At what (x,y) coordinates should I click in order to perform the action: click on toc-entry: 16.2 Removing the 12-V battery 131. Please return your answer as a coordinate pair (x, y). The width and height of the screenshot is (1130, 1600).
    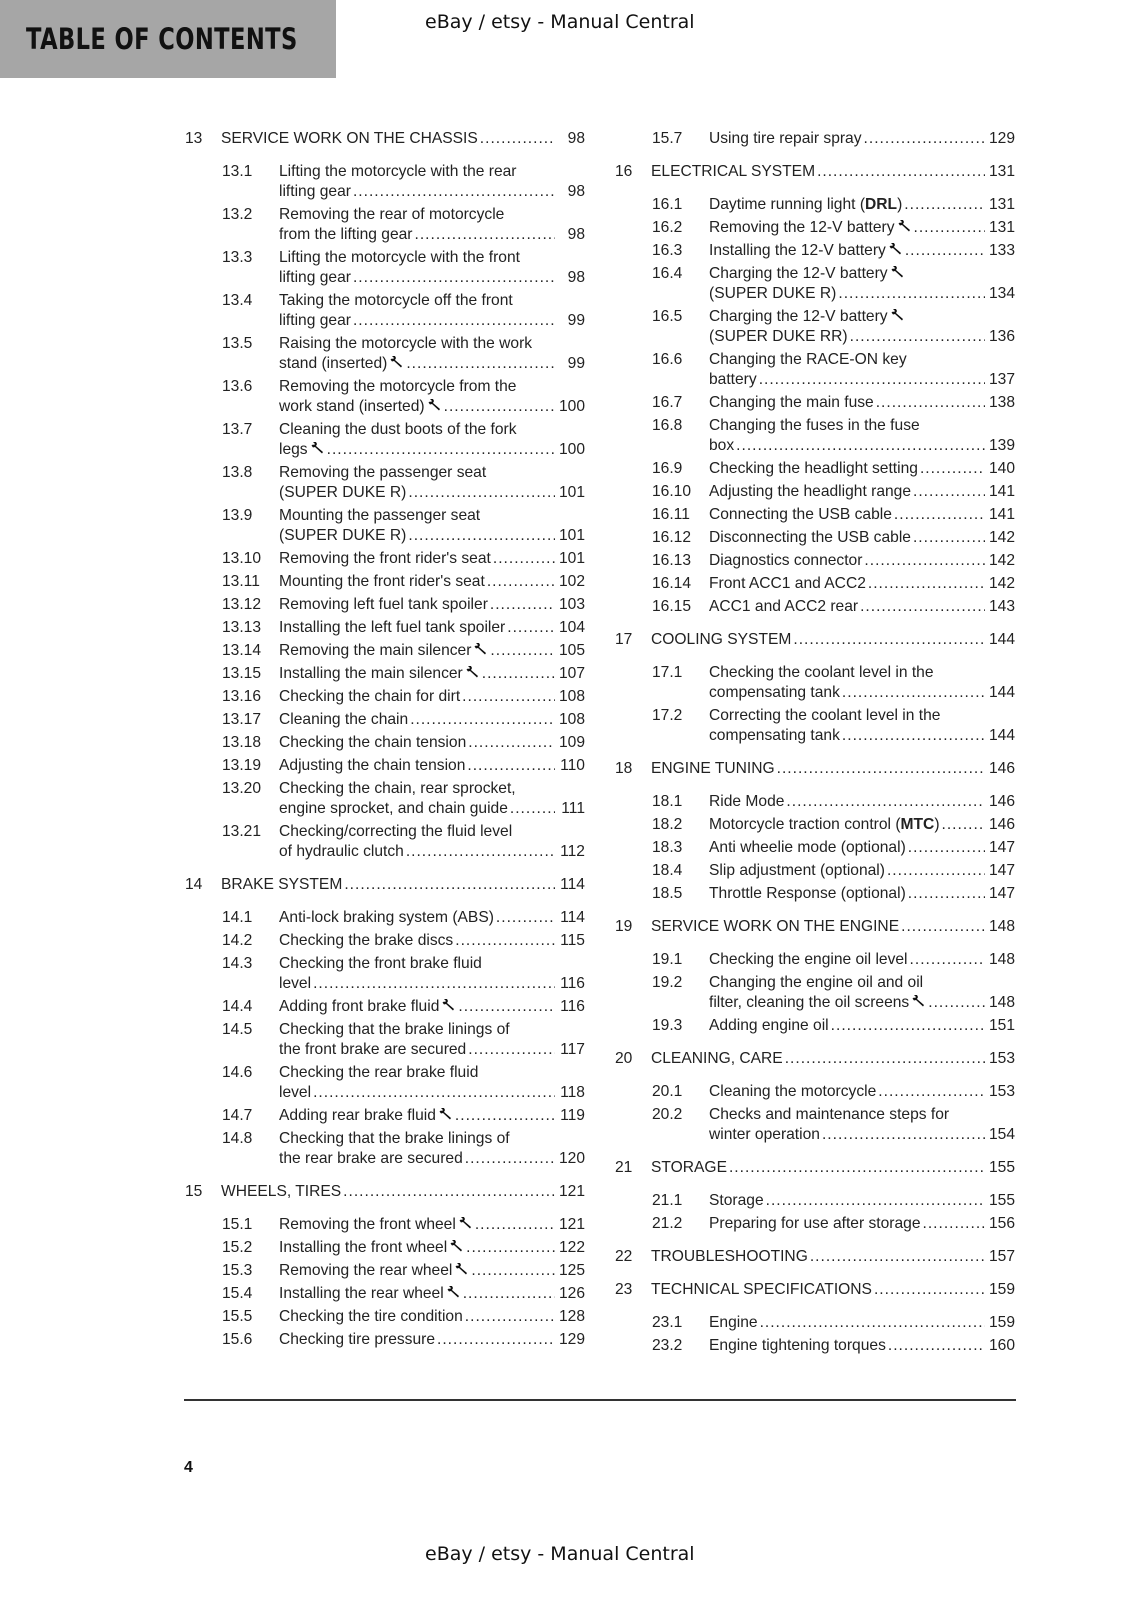
    Looking at the image, I should click on (815, 228).